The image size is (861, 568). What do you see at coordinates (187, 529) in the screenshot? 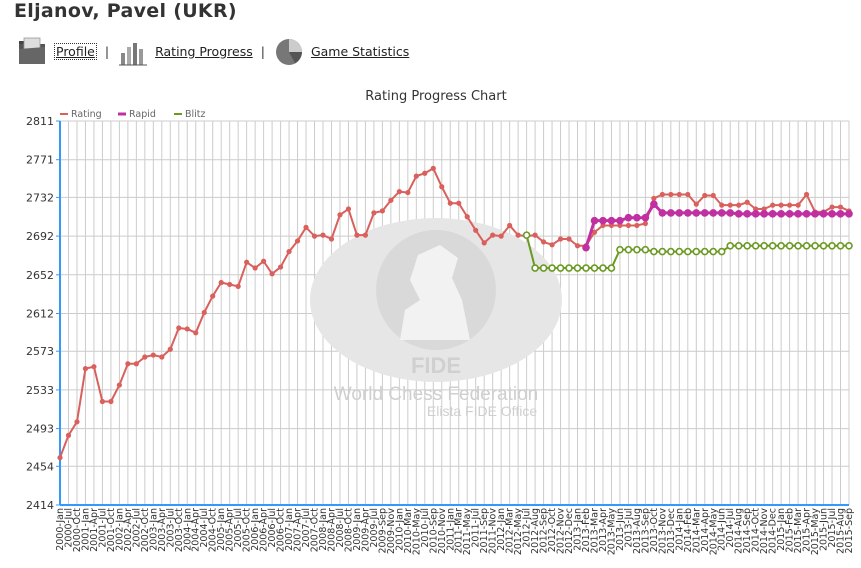
I see `x-tick-label: 2004-Jan` at bounding box center [187, 529].